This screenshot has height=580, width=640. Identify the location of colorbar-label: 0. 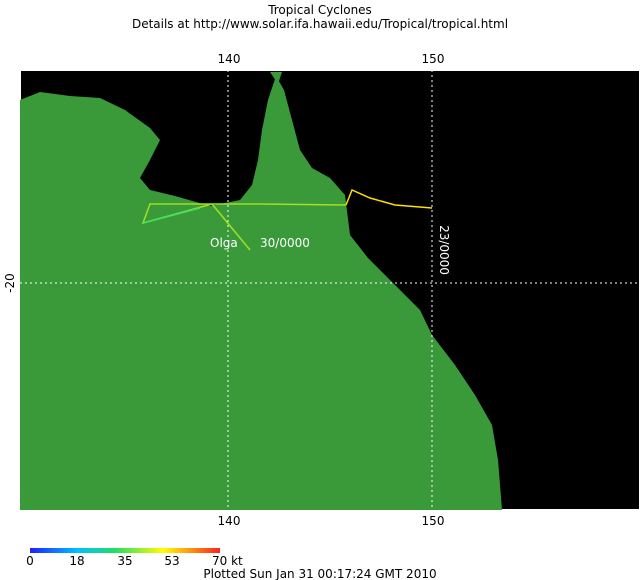
(30, 561).